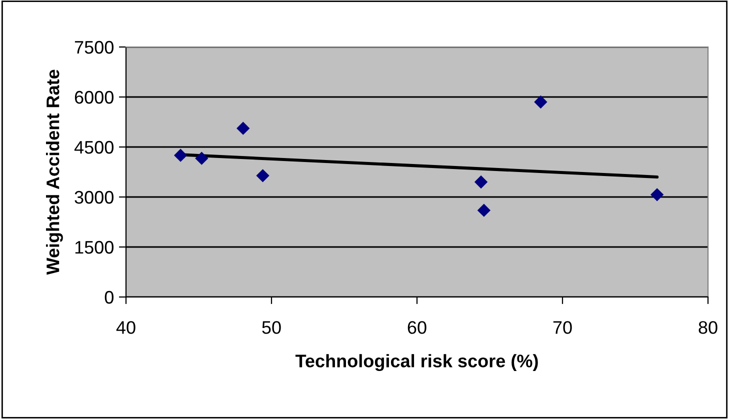 This screenshot has width=729, height=419. Describe the element at coordinates (94, 47) in the screenshot. I see `y-tick-label: 7500` at that location.